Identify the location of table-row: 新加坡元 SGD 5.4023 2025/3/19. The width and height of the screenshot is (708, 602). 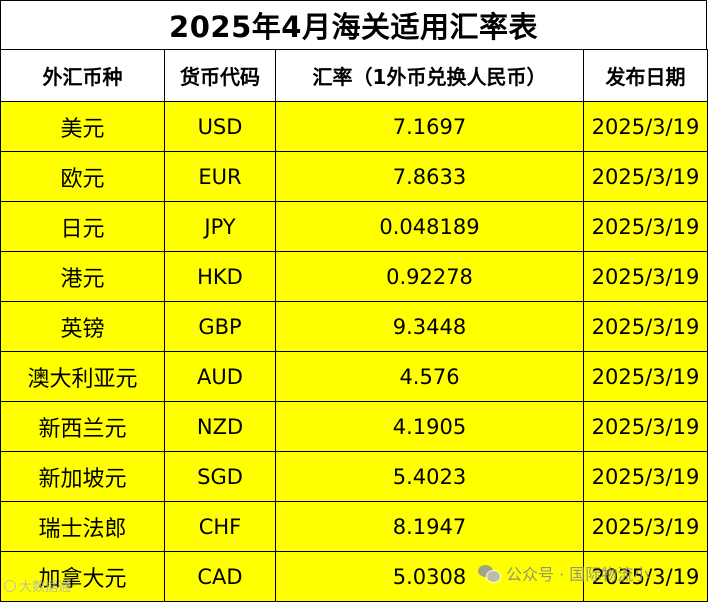
(354, 476).